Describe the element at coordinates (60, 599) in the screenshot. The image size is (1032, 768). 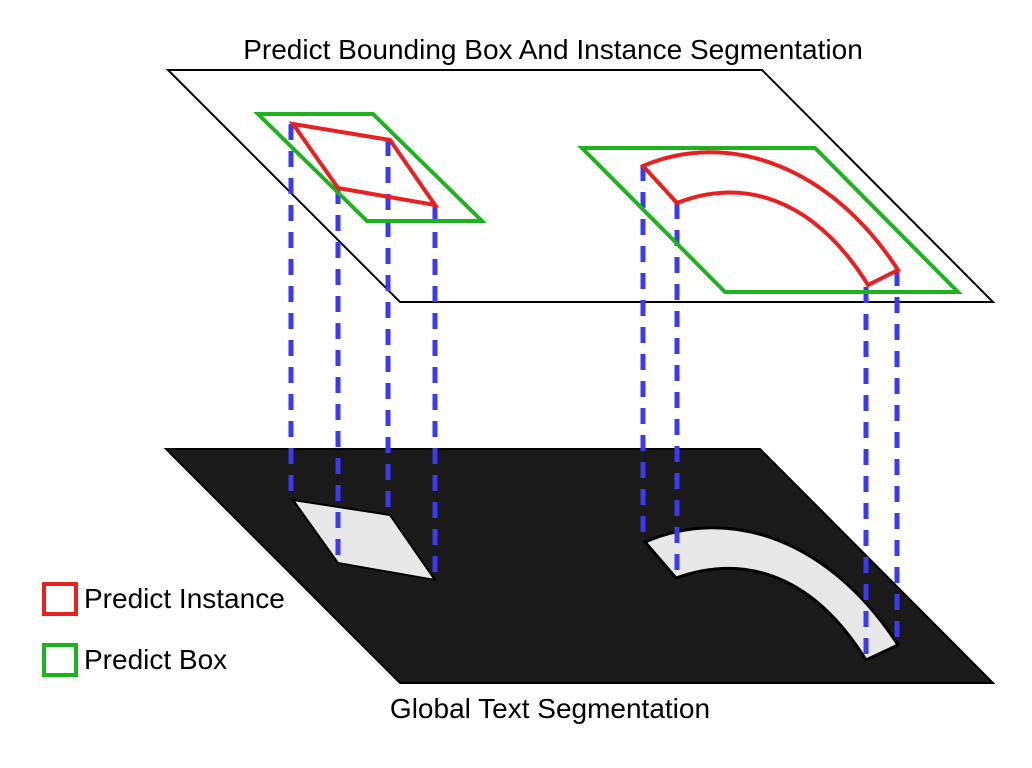
I see `instance-swatch` at that location.